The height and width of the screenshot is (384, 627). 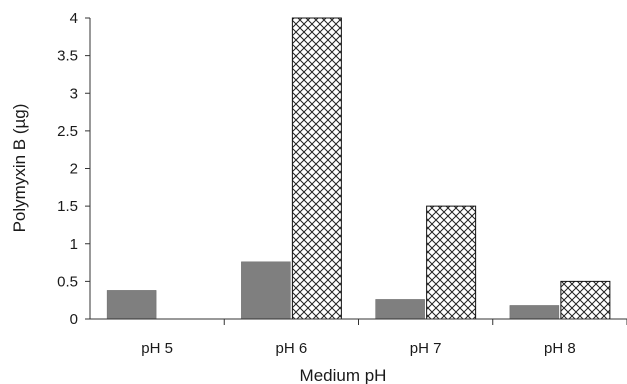 I want to click on y-tick-label: 1, so click(x=74, y=244).